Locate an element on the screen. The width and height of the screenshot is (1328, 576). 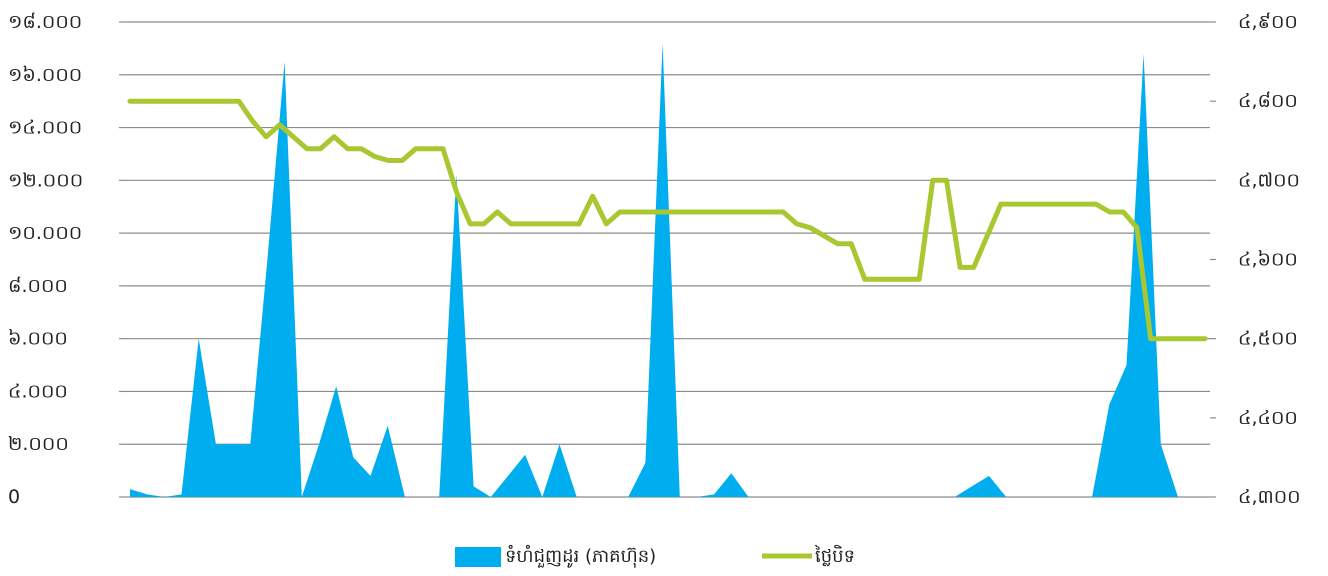
legend-label-price: ថ្លៃបិទ is located at coordinates (834, 555).